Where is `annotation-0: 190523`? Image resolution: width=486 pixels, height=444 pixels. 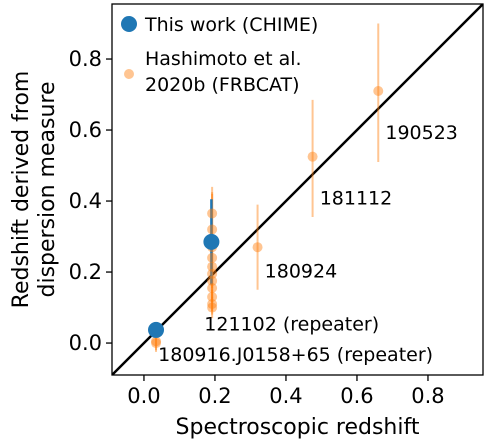
annotation-0: 190523 is located at coordinates (421, 133).